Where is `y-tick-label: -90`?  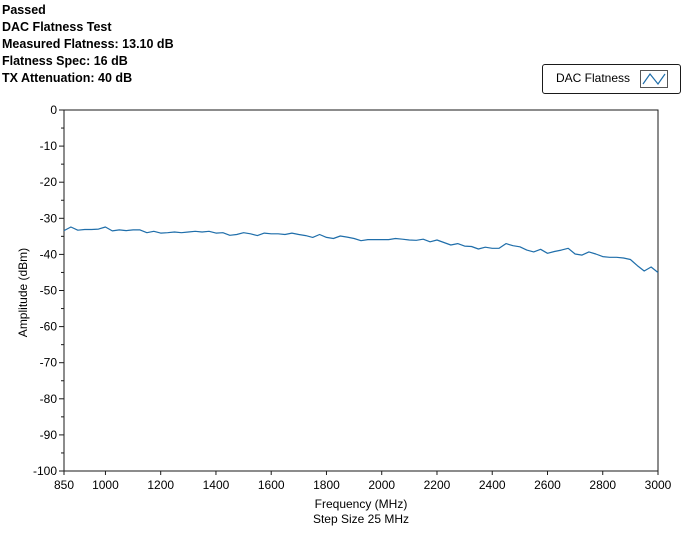 y-tick-label: -90 is located at coordinates (49, 435).